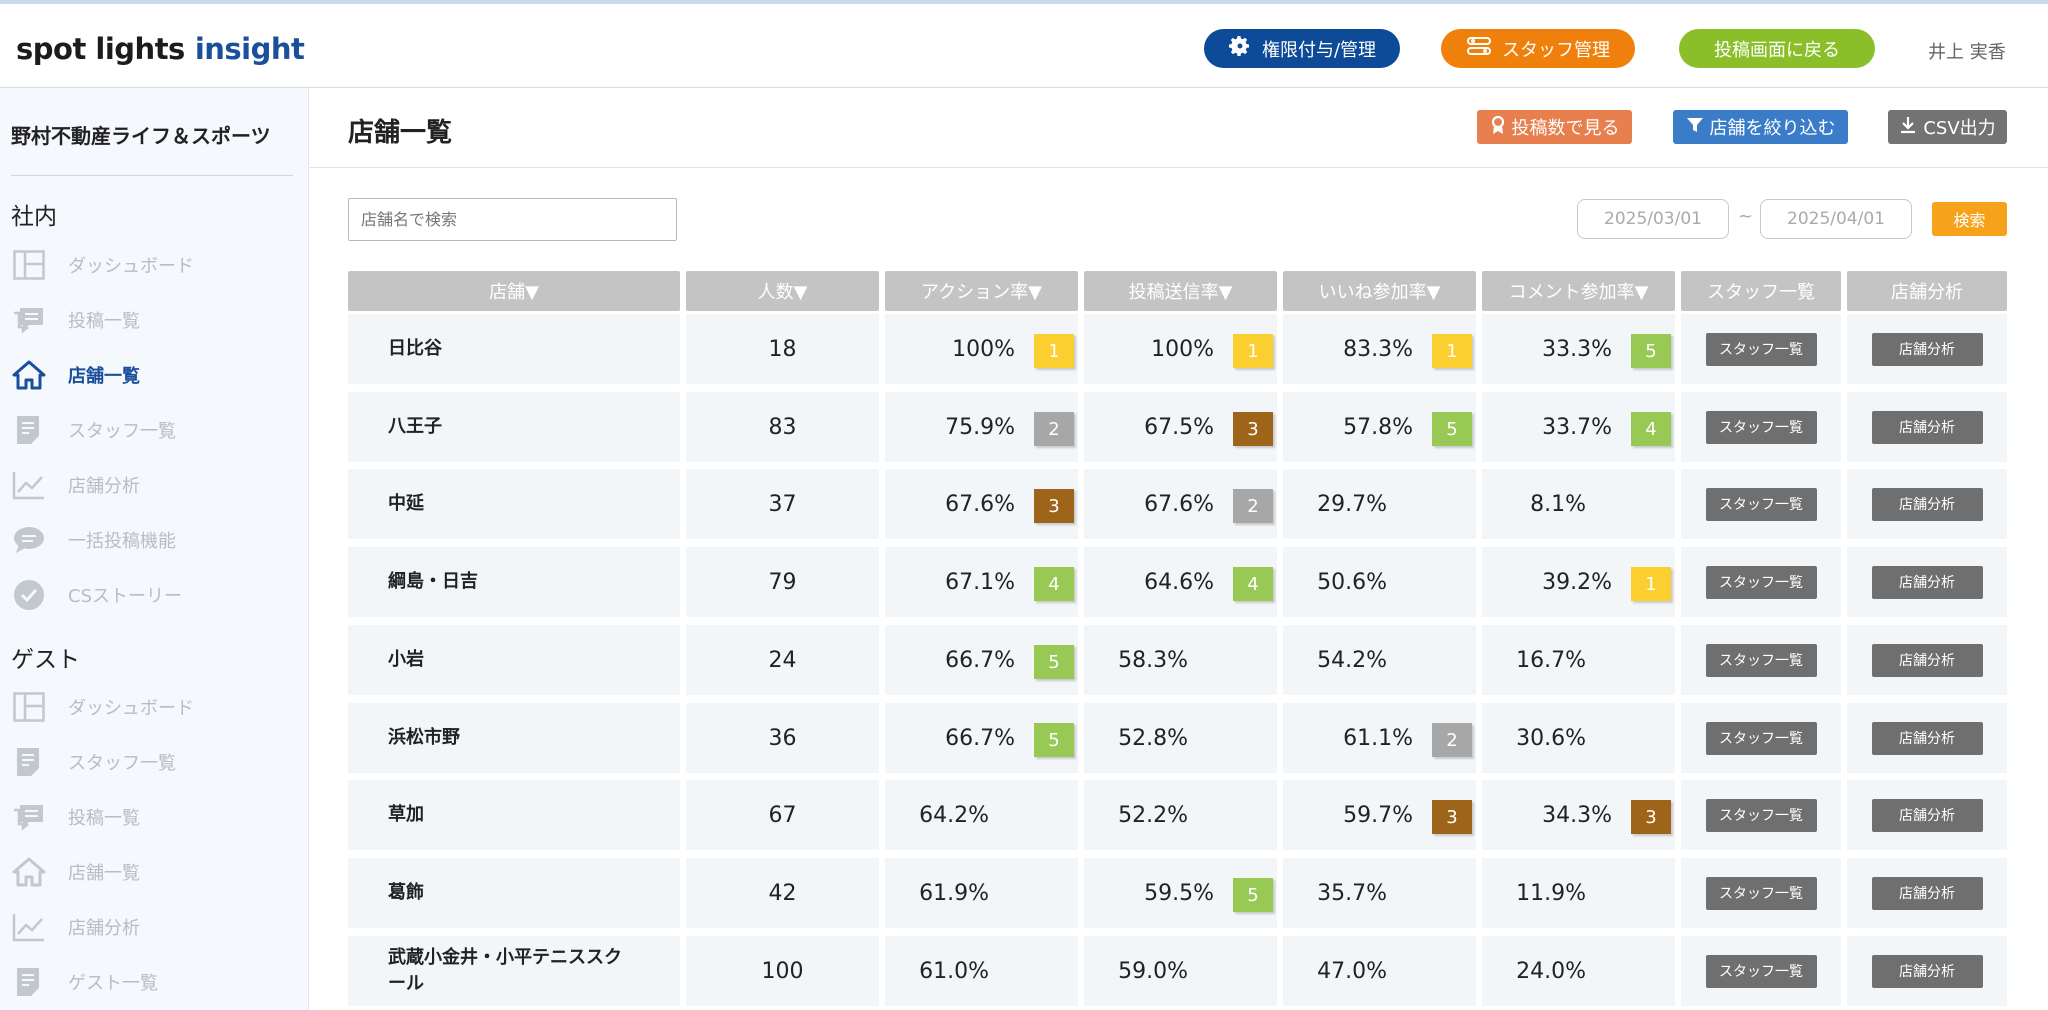 The image size is (2048, 1010). I want to click on sidebar-item-cs-story: CSストーリー, so click(97, 595).